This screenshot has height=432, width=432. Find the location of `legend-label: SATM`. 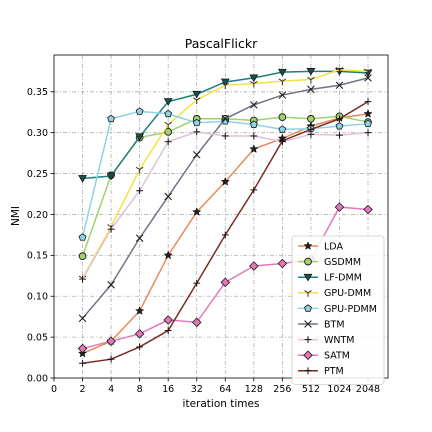

legend-label: SATM is located at coordinates (337, 356).